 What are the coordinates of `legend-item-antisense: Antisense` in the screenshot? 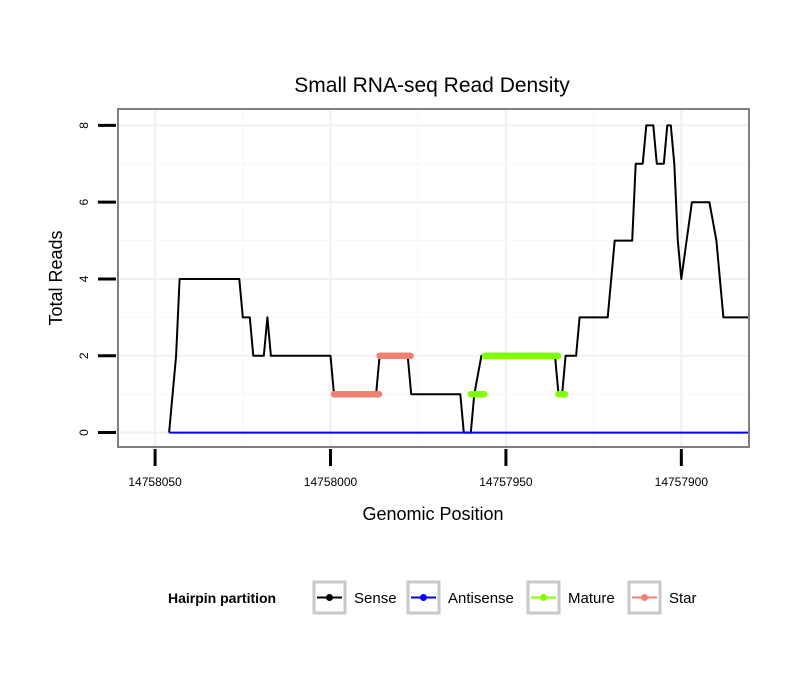 It's located at (460, 597).